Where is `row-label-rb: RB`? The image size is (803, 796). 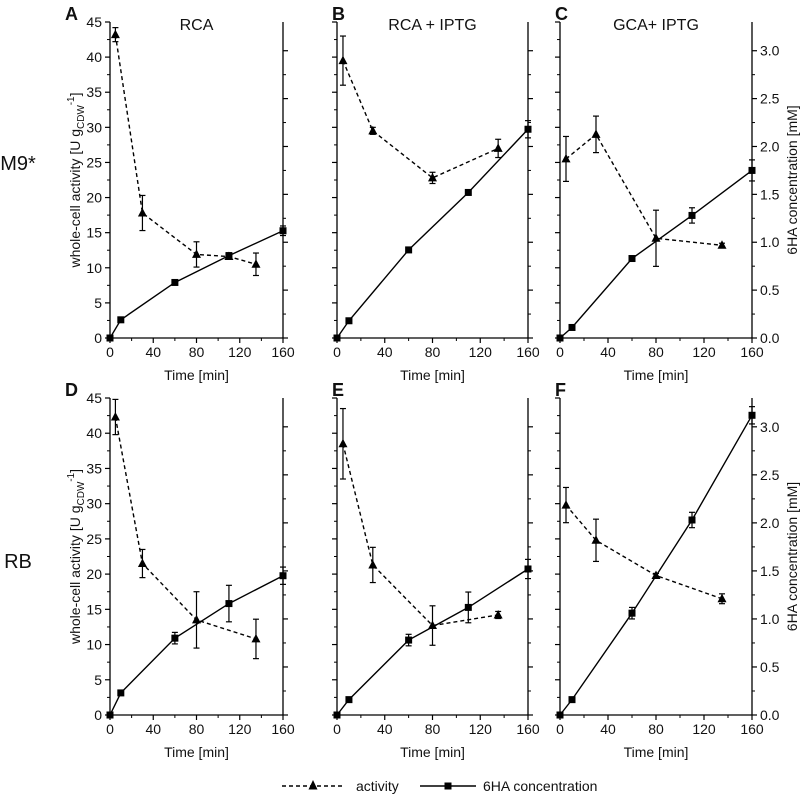 row-label-rb: RB is located at coordinates (18, 562).